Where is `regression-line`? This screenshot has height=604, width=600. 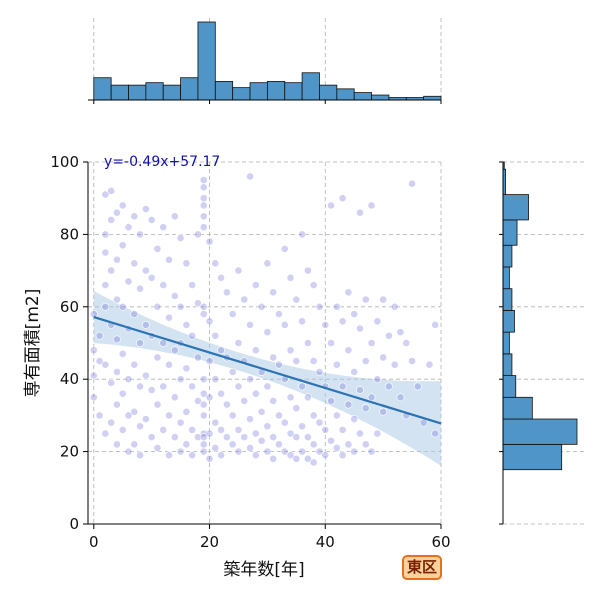 regression-line is located at coordinates (267, 370).